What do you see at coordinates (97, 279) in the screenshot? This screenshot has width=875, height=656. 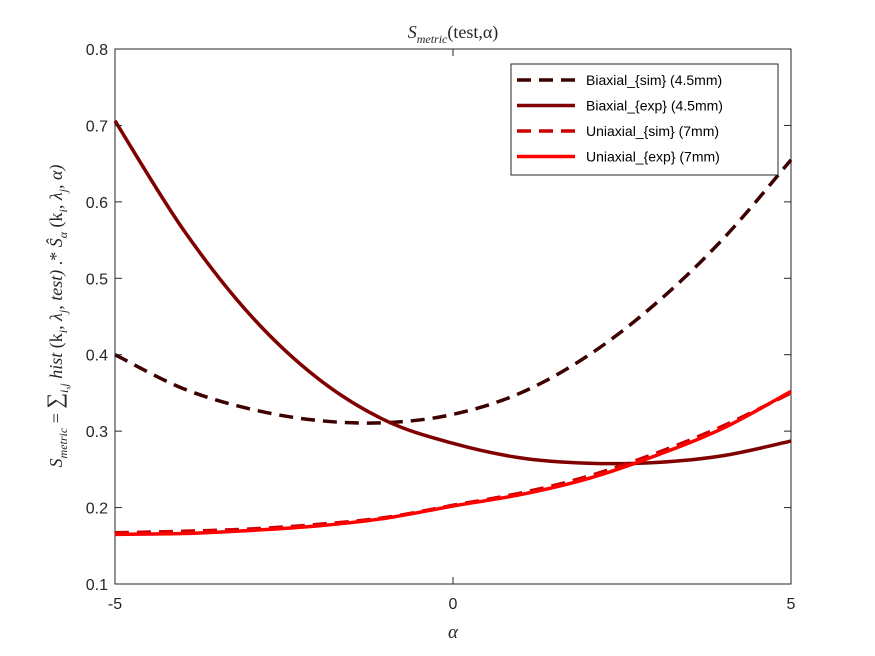 I see `y-tick-label: 0.5` at bounding box center [97, 279].